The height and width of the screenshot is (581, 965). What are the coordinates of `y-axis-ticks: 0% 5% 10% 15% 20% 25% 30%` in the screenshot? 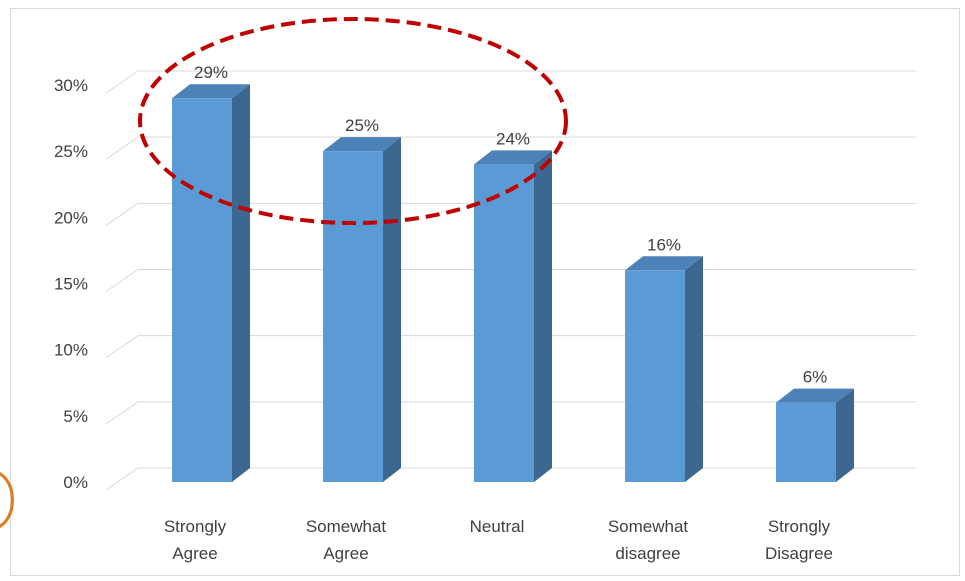 It's located at (71, 284).